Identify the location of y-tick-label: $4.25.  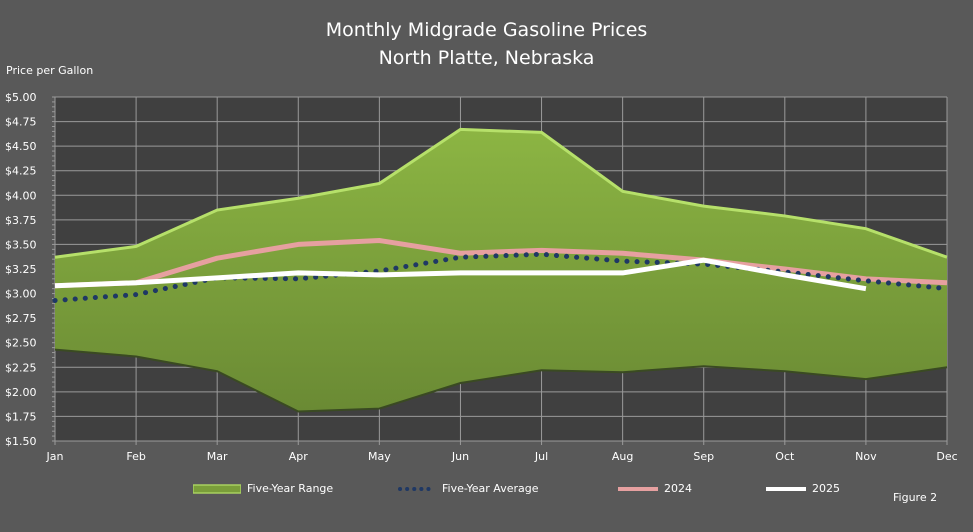
(21, 171).